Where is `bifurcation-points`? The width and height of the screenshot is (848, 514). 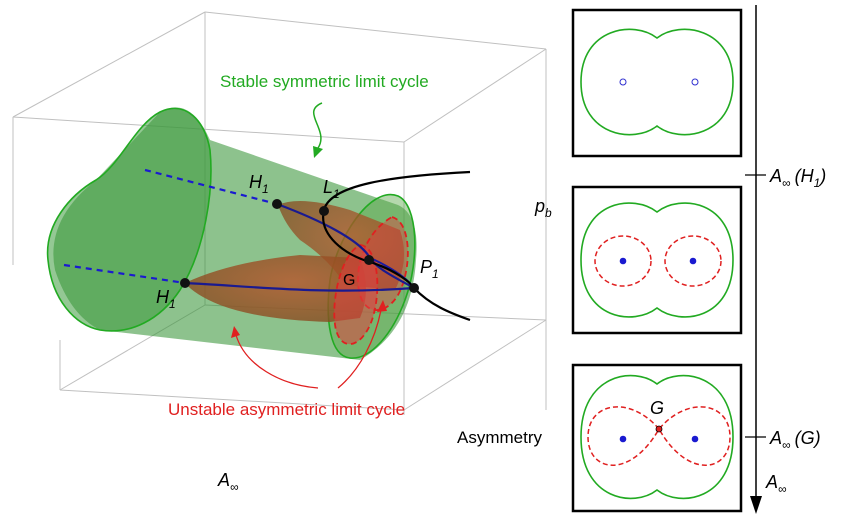 bifurcation-points is located at coordinates (299, 246).